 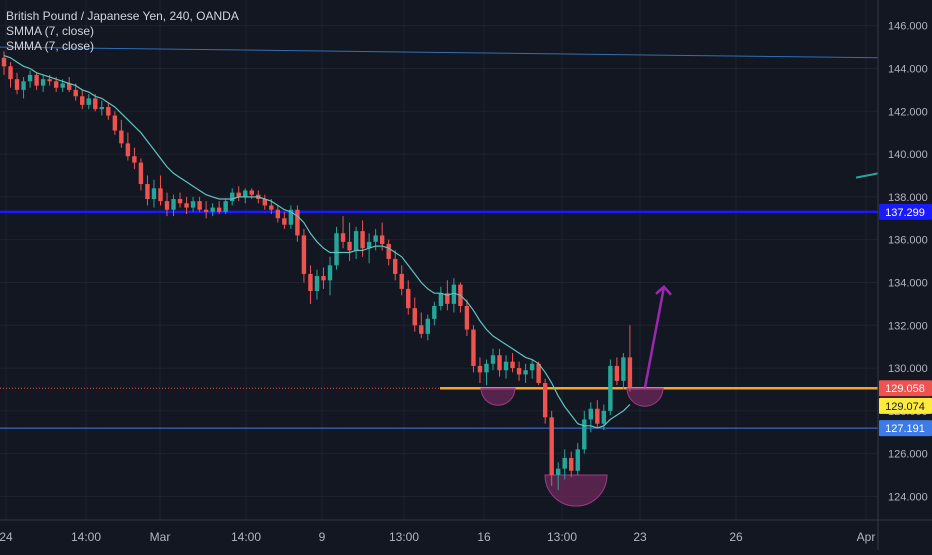 What do you see at coordinates (562, 537) in the screenshot?
I see `x-tick-label: 13:00` at bounding box center [562, 537].